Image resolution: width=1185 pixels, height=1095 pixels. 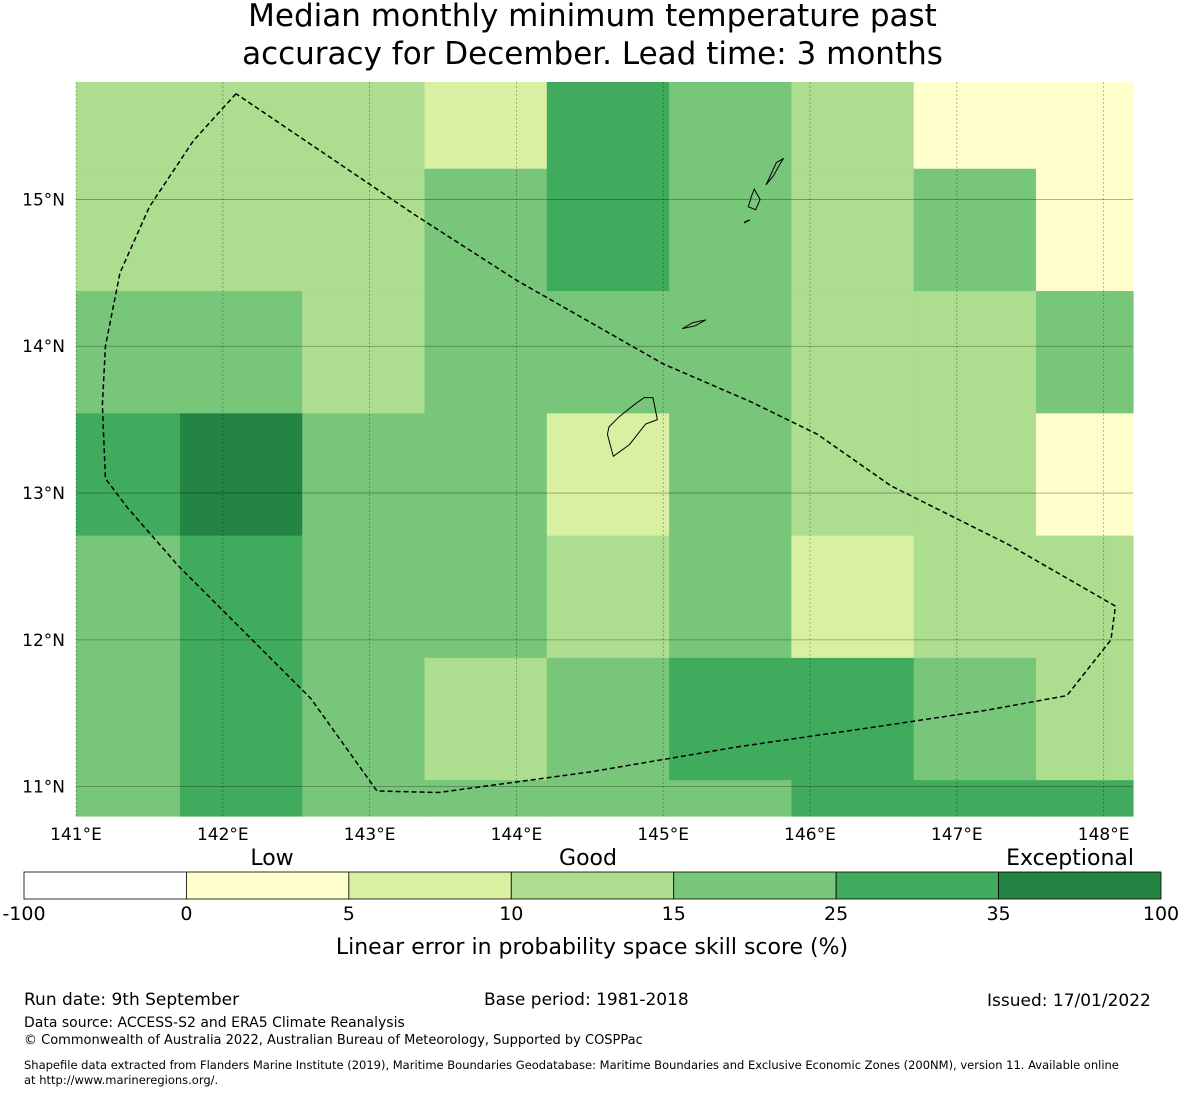 What do you see at coordinates (1161, 914) in the screenshot?
I see `colorbar-tick-label: 100` at bounding box center [1161, 914].